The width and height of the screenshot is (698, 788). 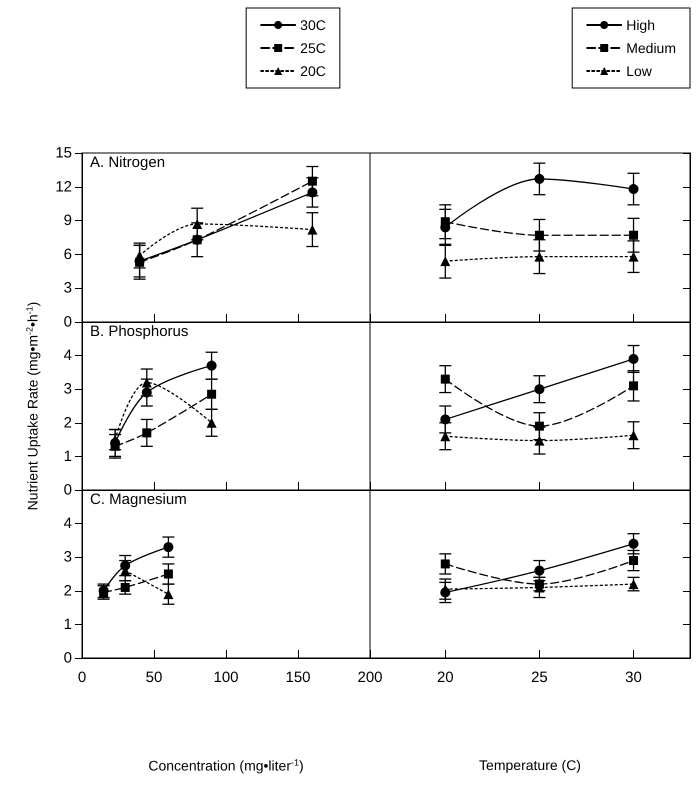 What do you see at coordinates (530, 765) in the screenshot?
I see `x-axis-title: Temperature (C)` at bounding box center [530, 765].